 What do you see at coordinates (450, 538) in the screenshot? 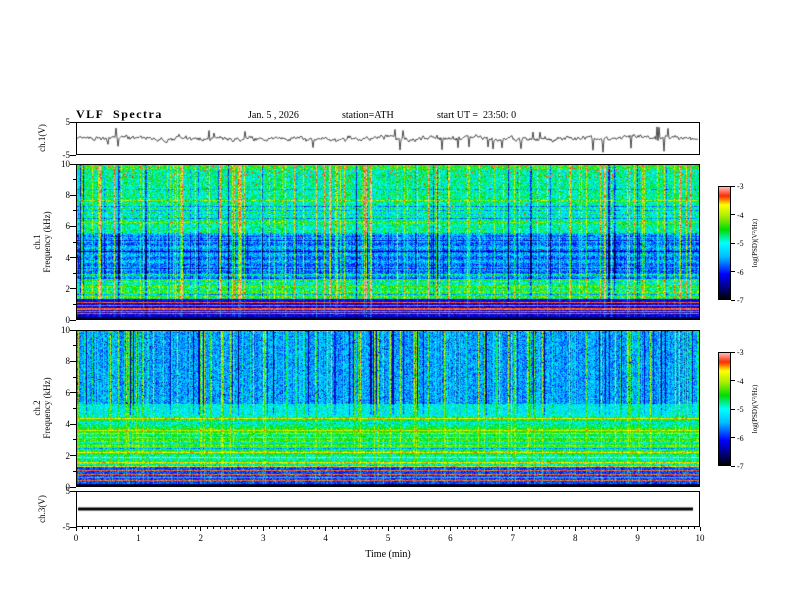
I see `x-tick-label: 6` at bounding box center [450, 538].